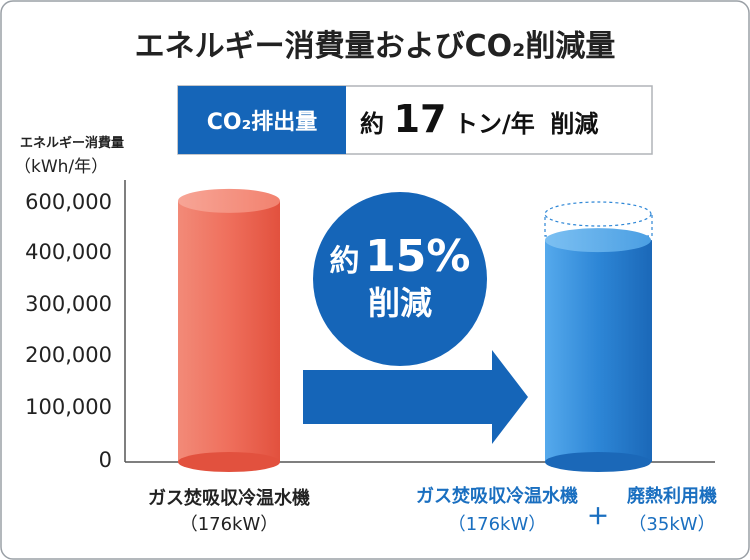 This screenshot has width=750, height=560. Describe the element at coordinates (415, 397) in the screenshot. I see `reduction-arrow` at that location.